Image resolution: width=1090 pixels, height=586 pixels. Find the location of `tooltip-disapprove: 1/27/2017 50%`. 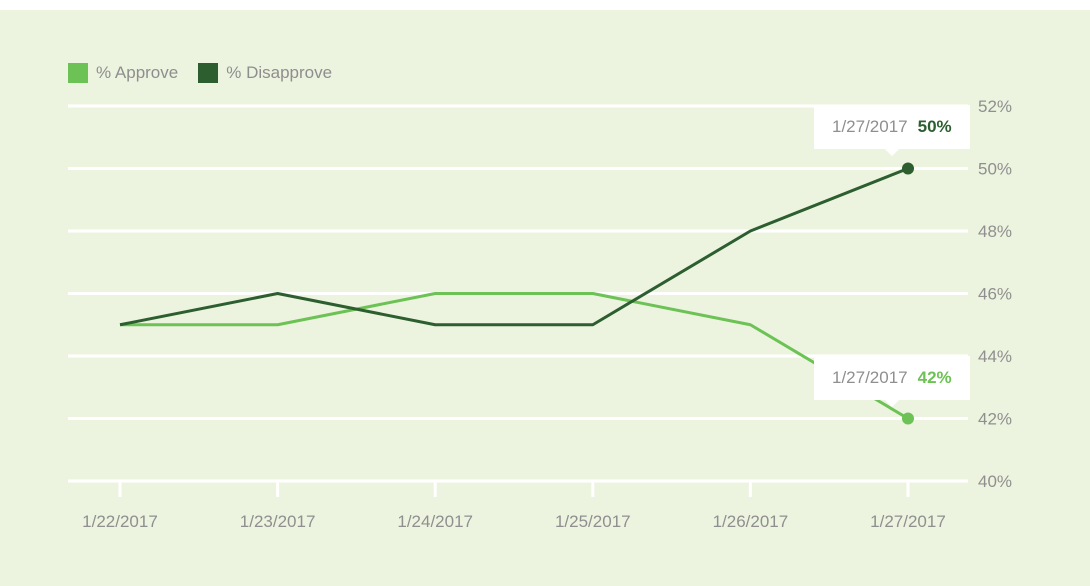

tooltip-disapprove: 1/27/2017 50% is located at coordinates (892, 130).